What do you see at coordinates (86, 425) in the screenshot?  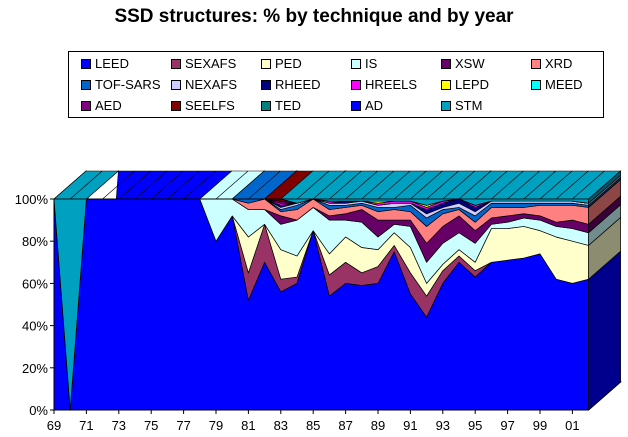 I see `x-tick-label-71: 71` at bounding box center [86, 425].